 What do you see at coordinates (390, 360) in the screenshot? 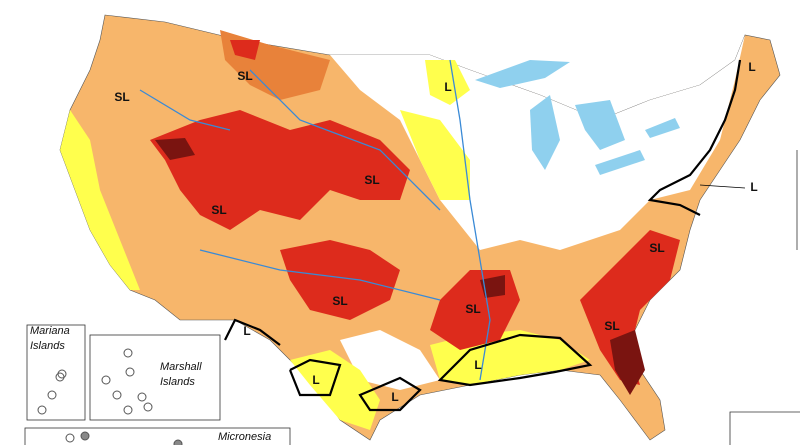
I see `no-drought-area` at bounding box center [390, 360].